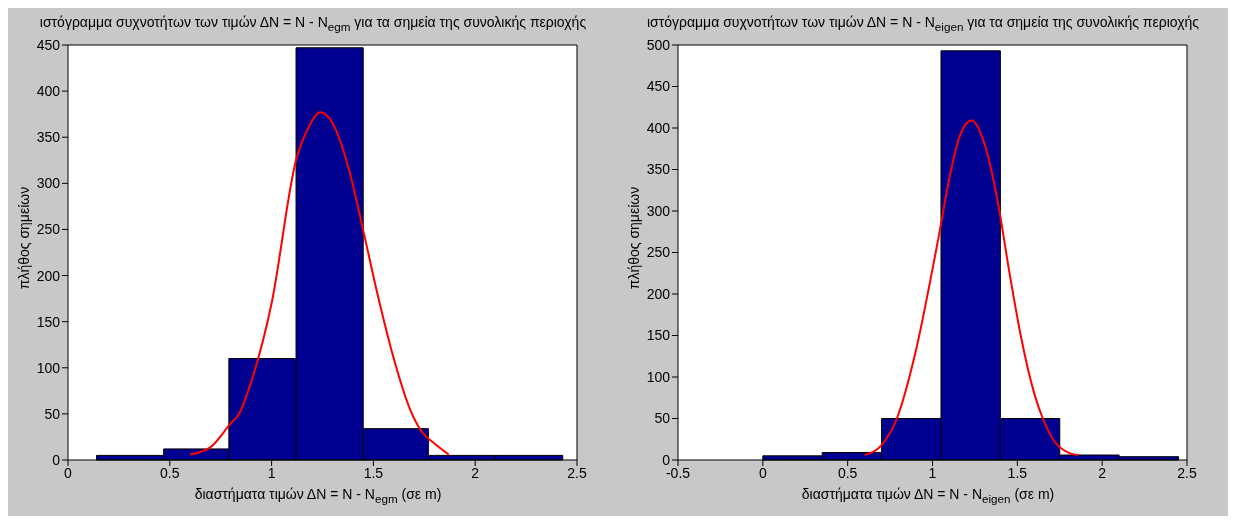  I want to click on y-tick-label: 500, so click(658, 44).